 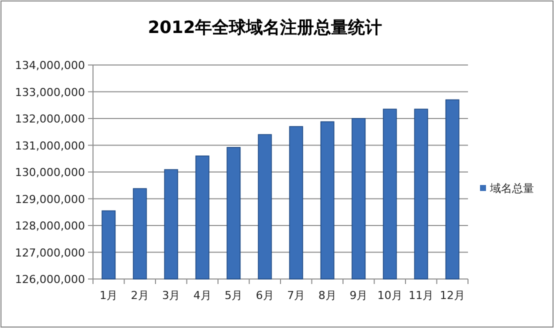 What do you see at coordinates (265, 295) in the screenshot?
I see `x-tick-label: 6月` at bounding box center [265, 295].